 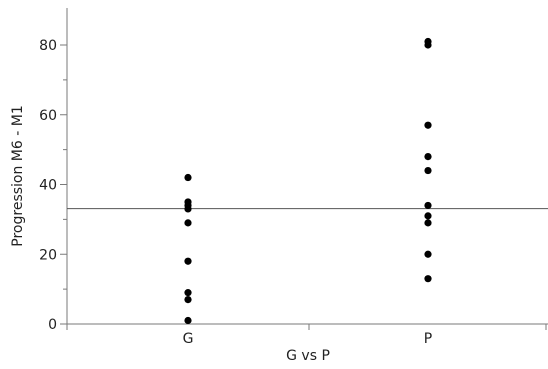 What do you see at coordinates (52, 325) in the screenshot?
I see `y-tick-label: 0` at bounding box center [52, 325].